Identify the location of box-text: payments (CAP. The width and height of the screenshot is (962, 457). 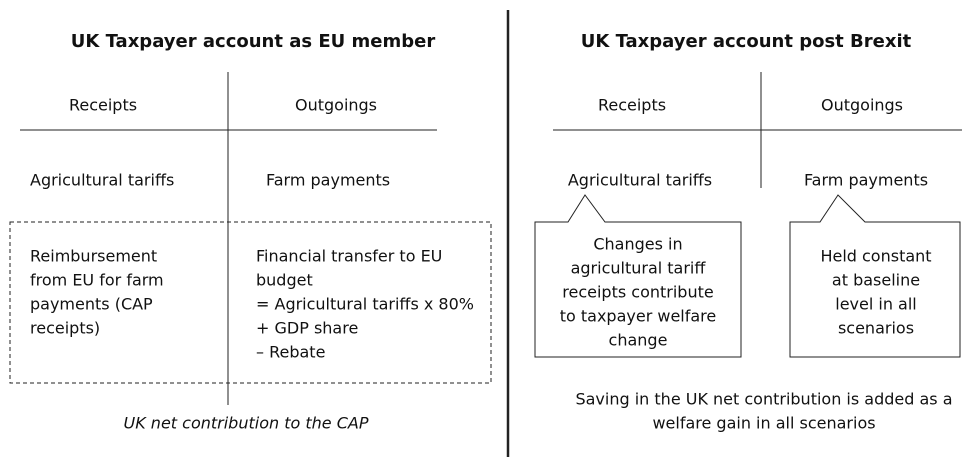
(91, 304).